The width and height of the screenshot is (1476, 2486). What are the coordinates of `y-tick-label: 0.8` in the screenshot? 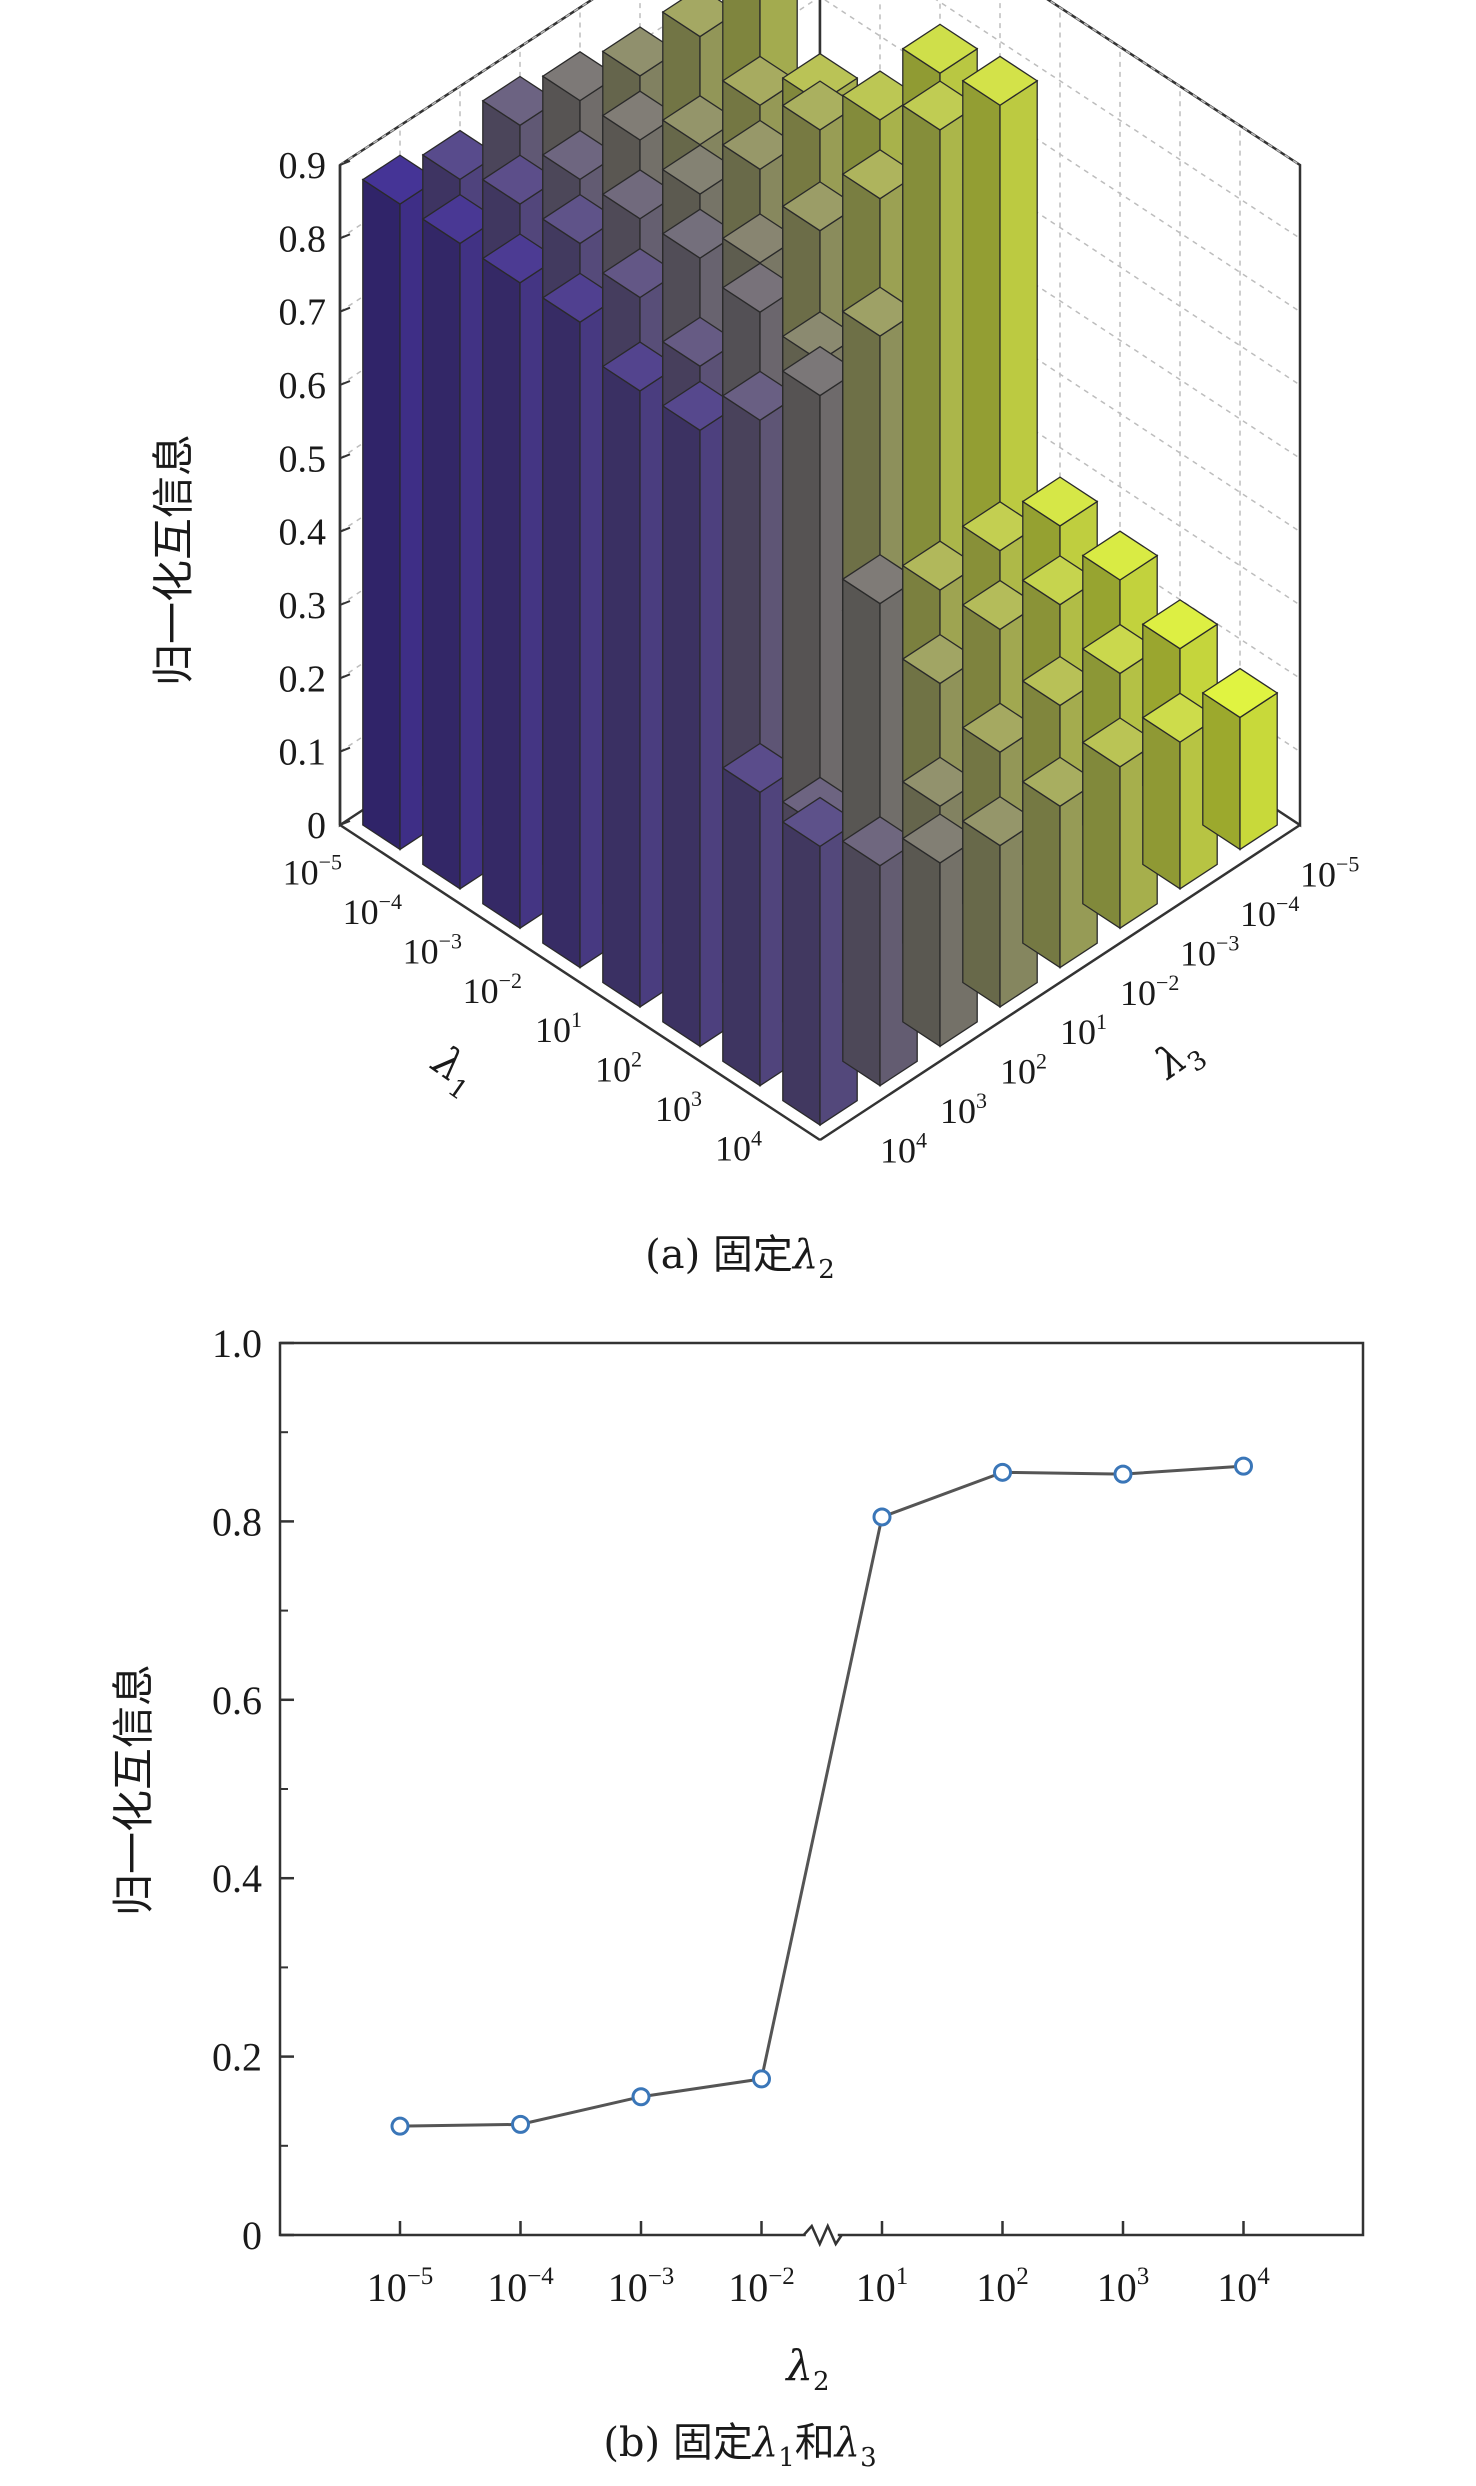 It's located at (237, 1521).